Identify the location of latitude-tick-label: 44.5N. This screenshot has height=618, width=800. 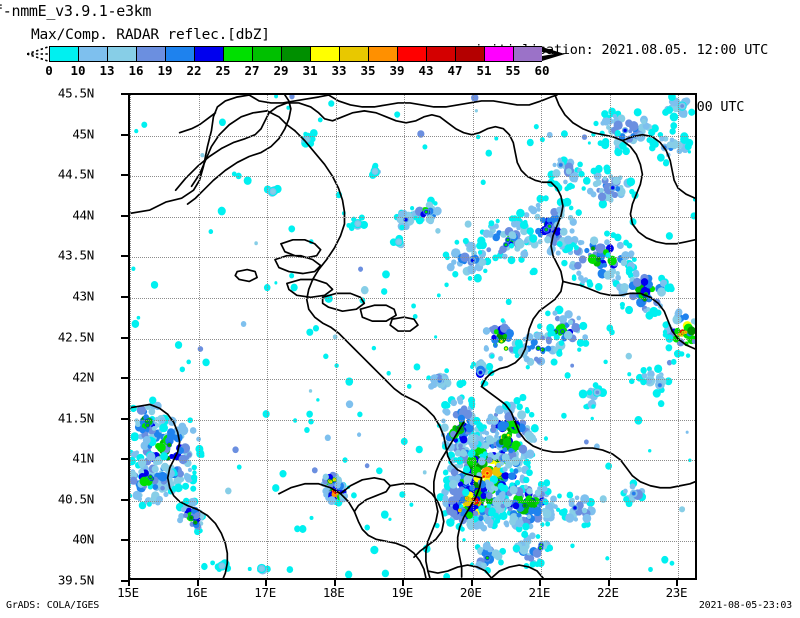
(75, 174).